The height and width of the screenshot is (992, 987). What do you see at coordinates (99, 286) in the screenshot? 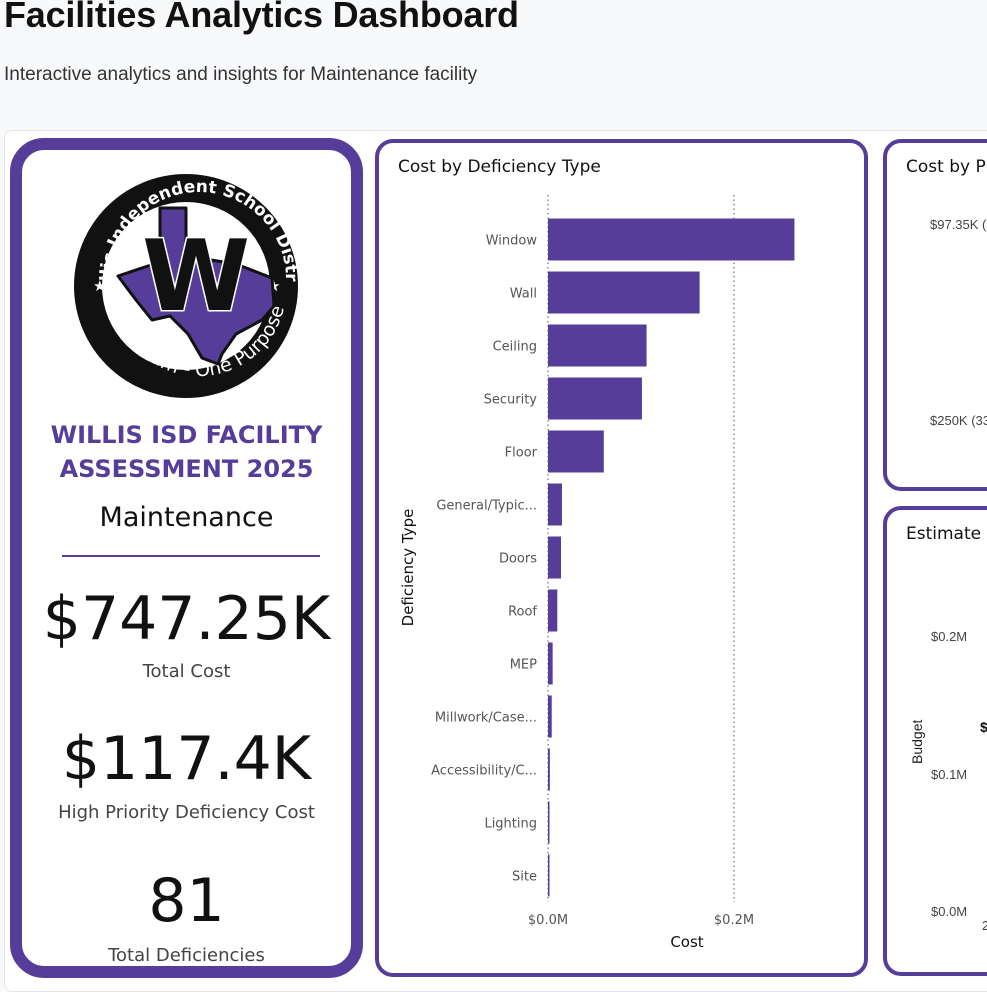
I see `logo-star-left: ★` at bounding box center [99, 286].